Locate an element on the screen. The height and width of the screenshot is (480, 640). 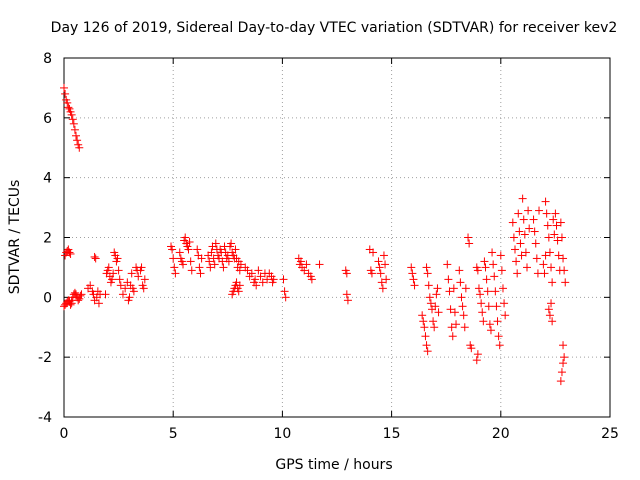
x-tick-label: 10 is located at coordinates (282, 434).